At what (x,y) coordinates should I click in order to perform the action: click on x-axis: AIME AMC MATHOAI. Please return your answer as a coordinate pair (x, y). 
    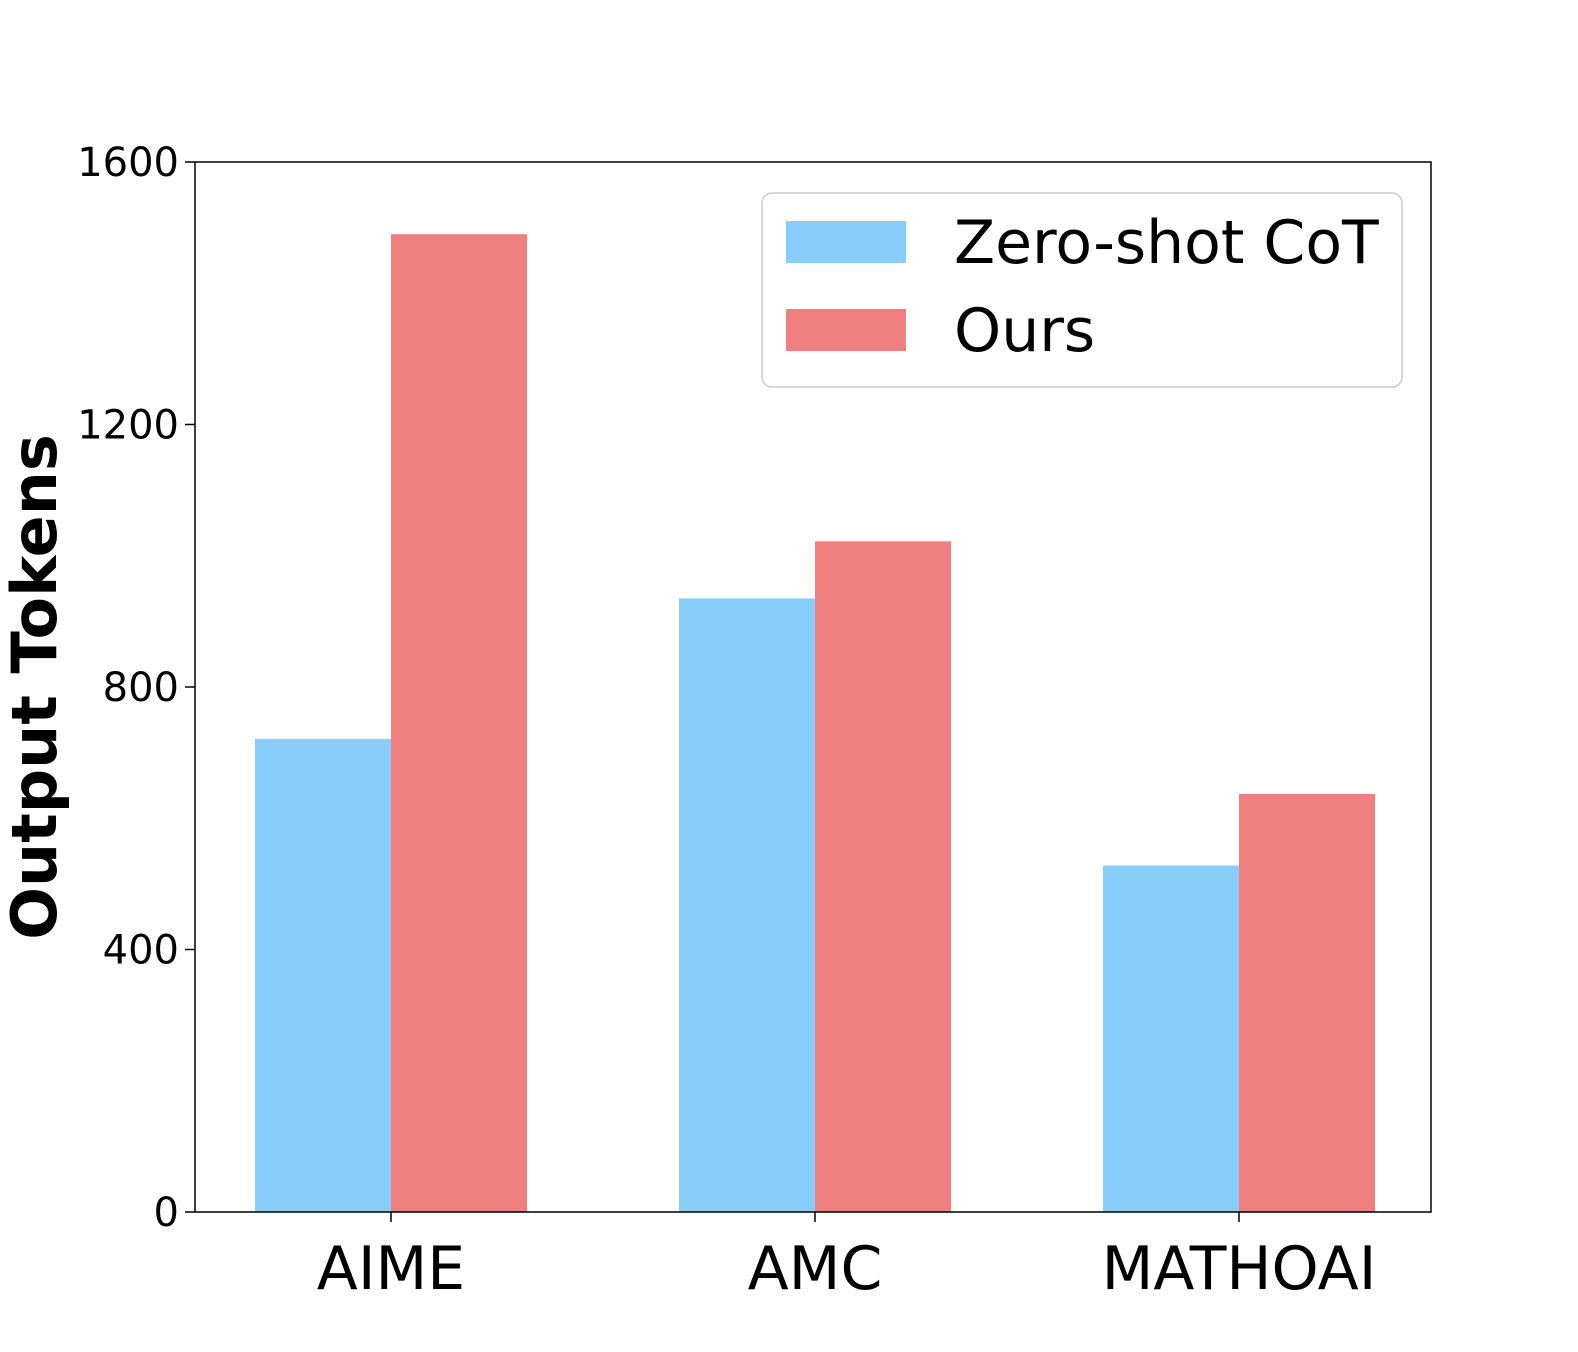
    Looking at the image, I should click on (847, 1258).